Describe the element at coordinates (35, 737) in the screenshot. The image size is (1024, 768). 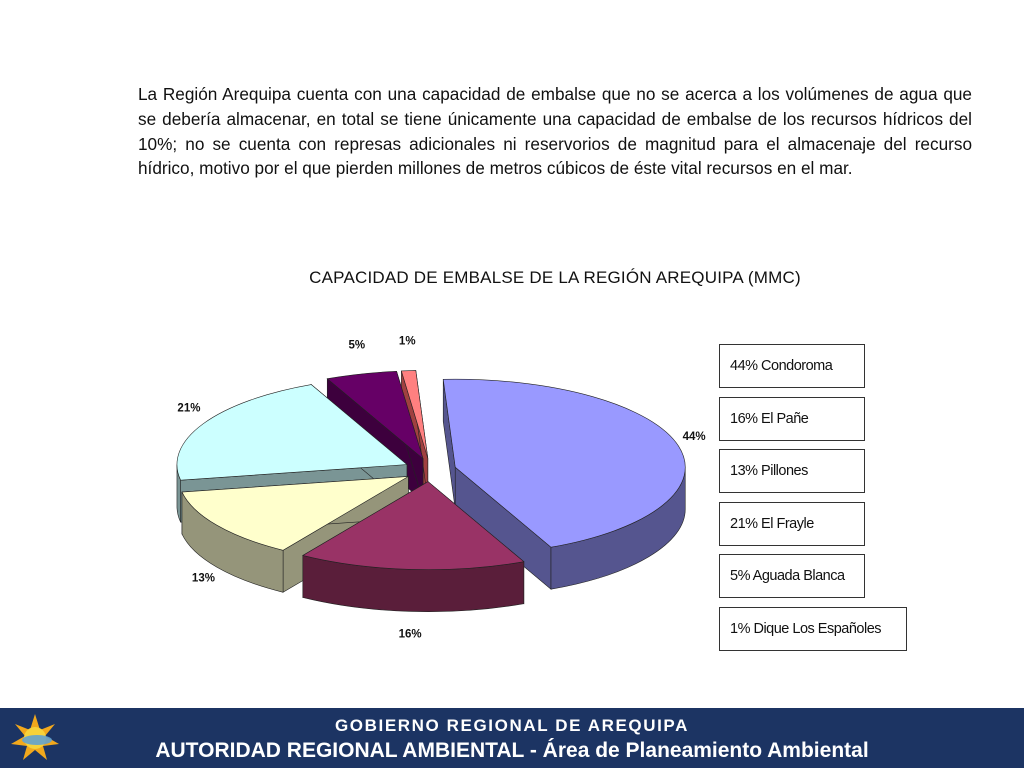
I see `sun-logo-icon` at that location.